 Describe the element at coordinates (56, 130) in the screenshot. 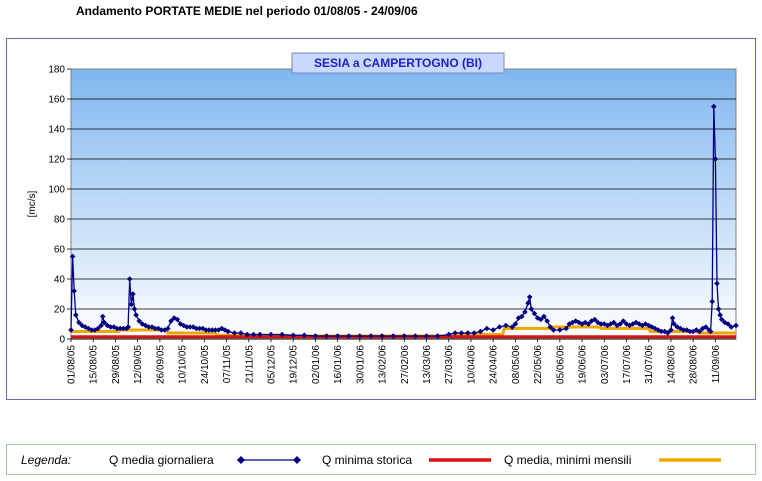

I see `y-tick-label: 140` at that location.